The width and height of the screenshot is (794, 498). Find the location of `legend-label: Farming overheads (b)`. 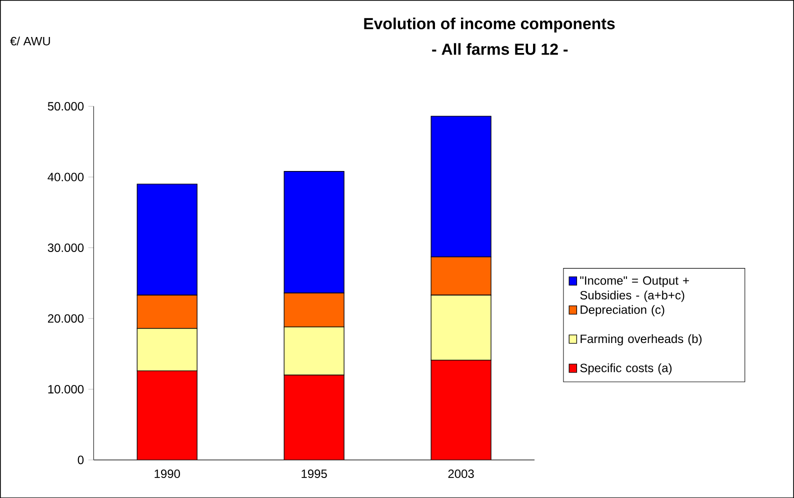

legend-label: Farming overheads (b) is located at coordinates (641, 340).